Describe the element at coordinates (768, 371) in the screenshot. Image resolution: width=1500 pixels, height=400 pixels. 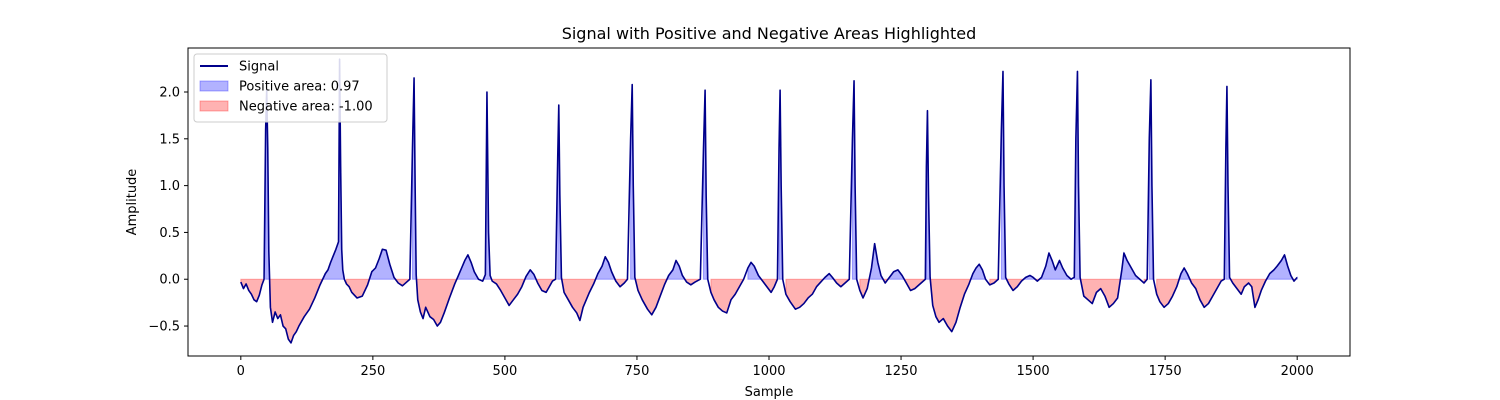
I see `x-tick-label: 1000` at that location.